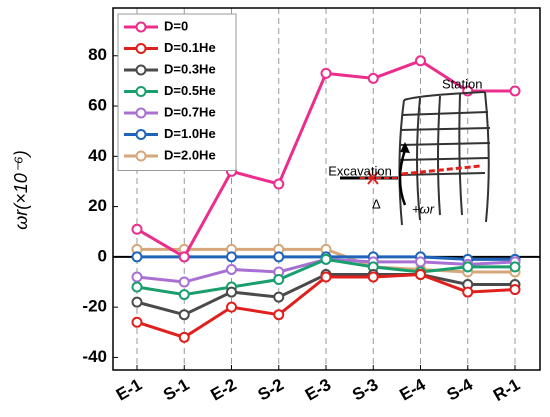 The image size is (550, 417). I want to click on x-tick-label: S-3, so click(365, 390).